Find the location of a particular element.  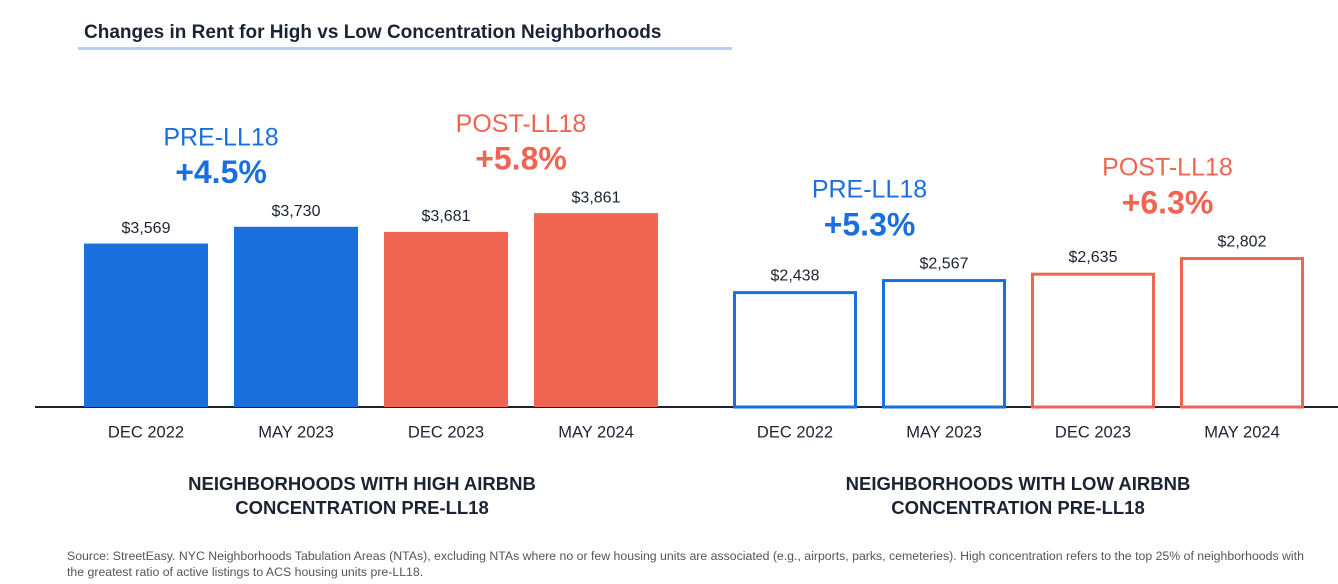

value-label: $3,861 is located at coordinates (596, 197).